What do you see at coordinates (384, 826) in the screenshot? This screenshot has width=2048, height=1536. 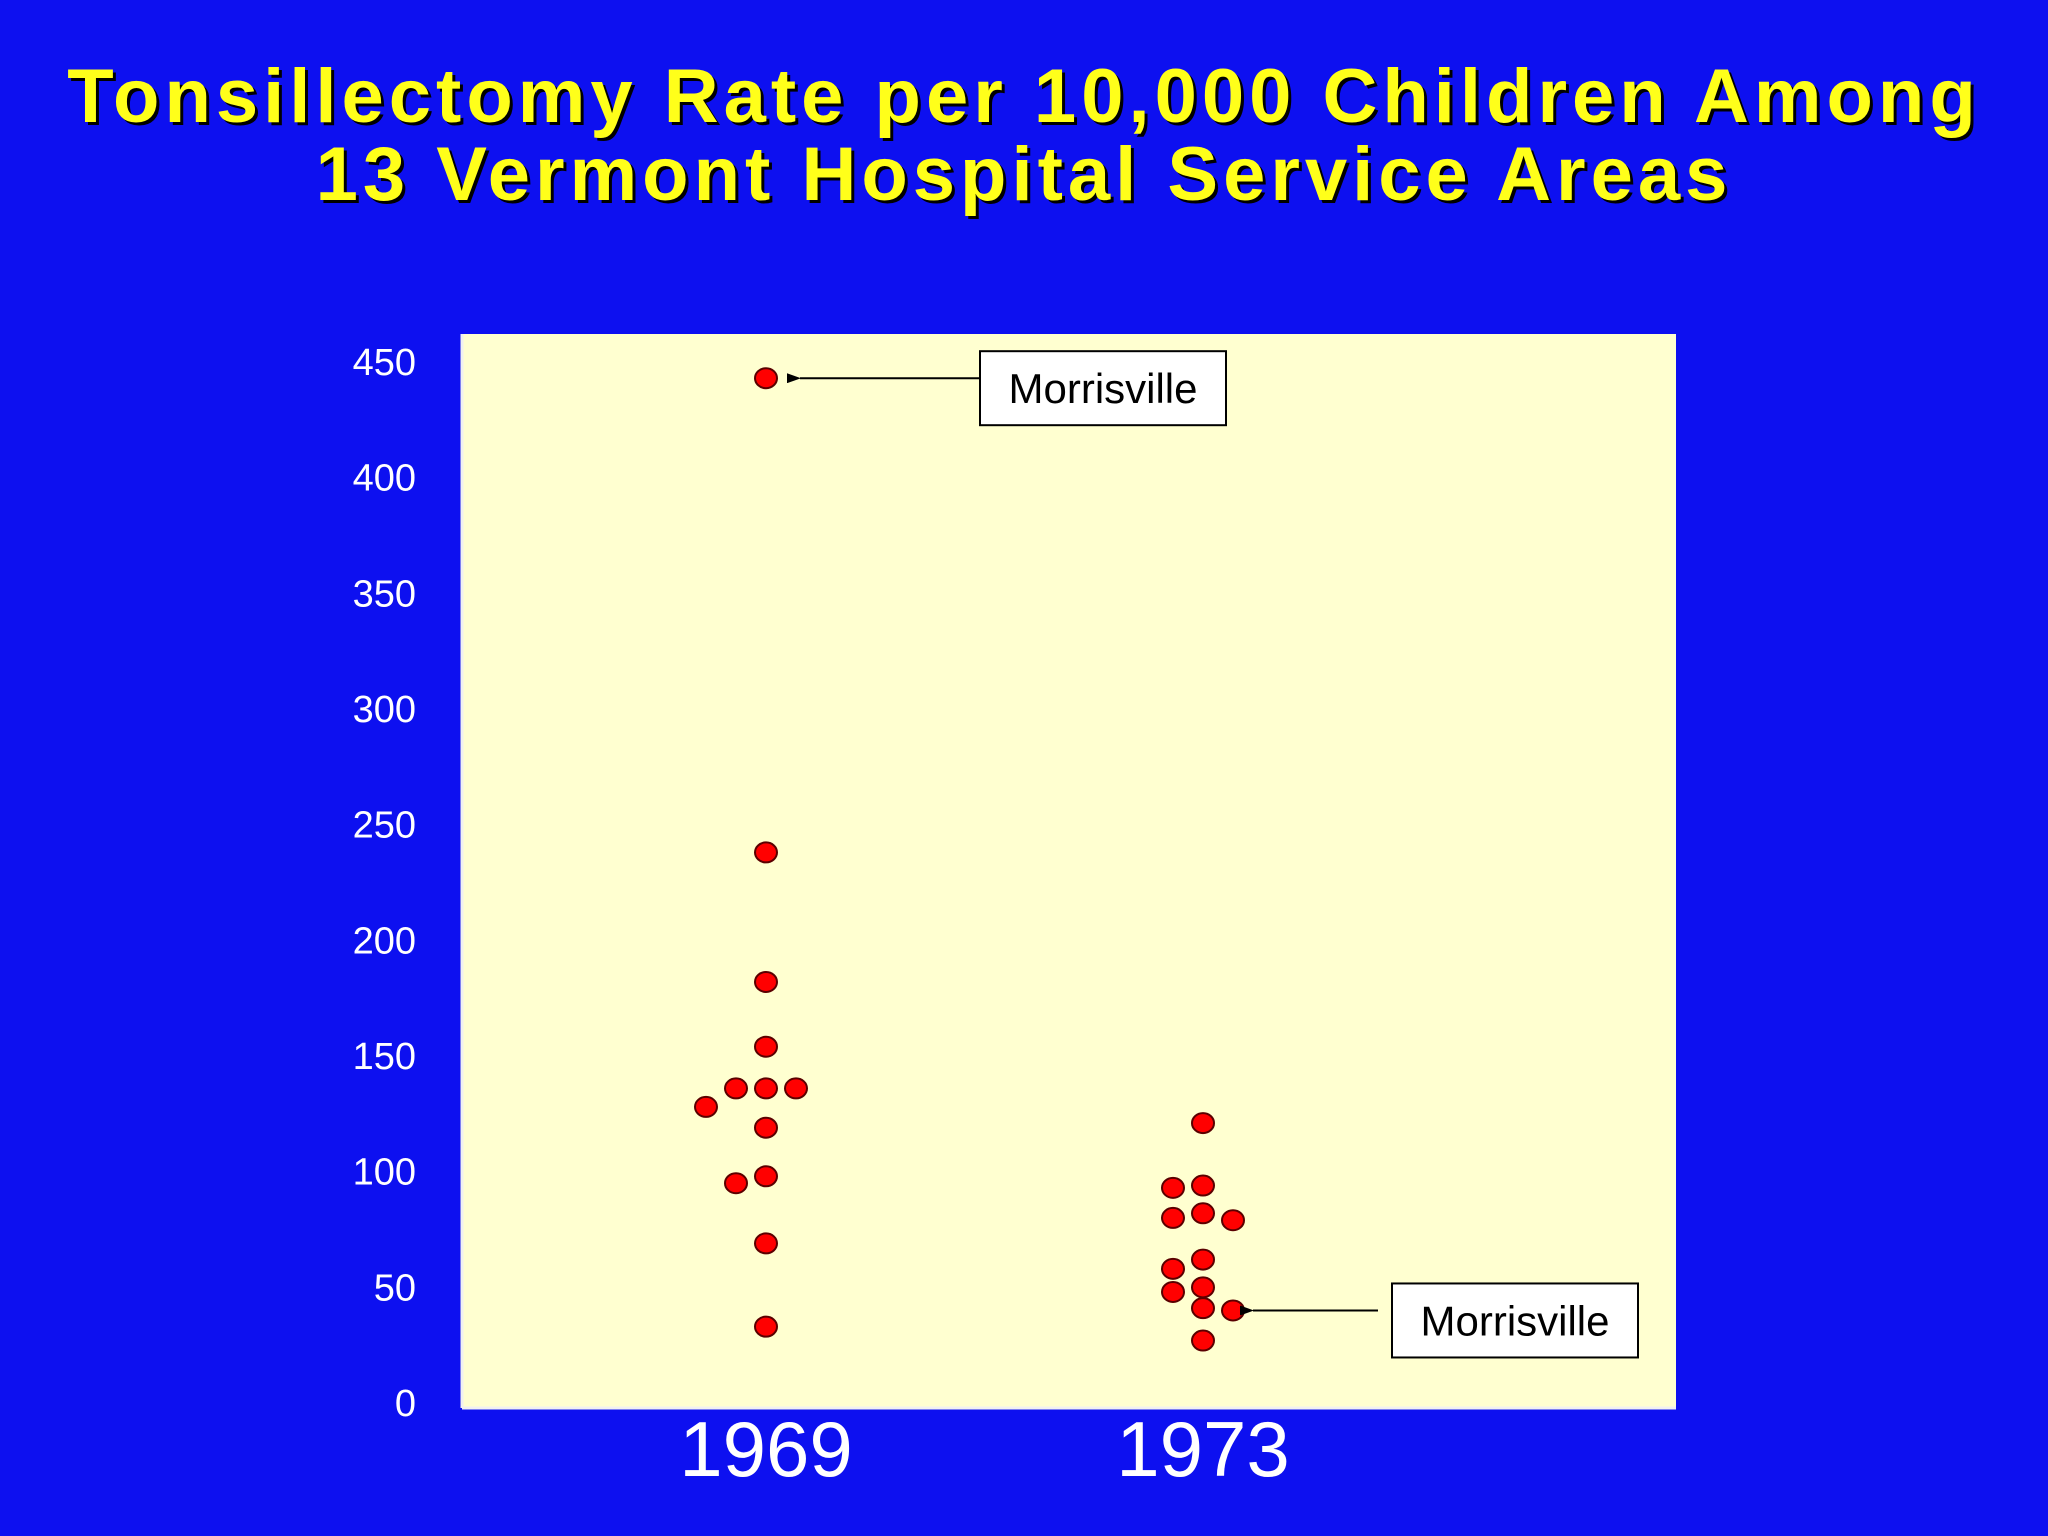 I see `y-tick-label: 250` at bounding box center [384, 826].